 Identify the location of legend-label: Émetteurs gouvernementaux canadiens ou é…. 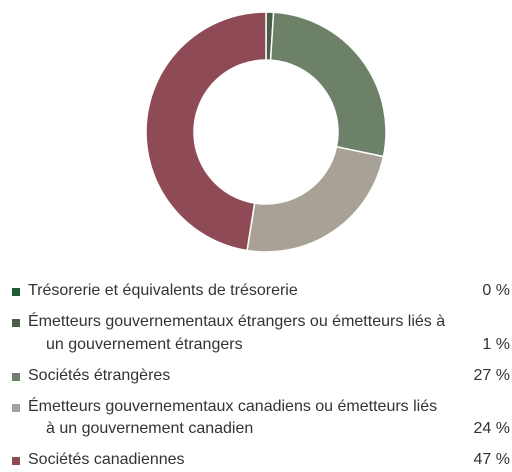
(233, 417).